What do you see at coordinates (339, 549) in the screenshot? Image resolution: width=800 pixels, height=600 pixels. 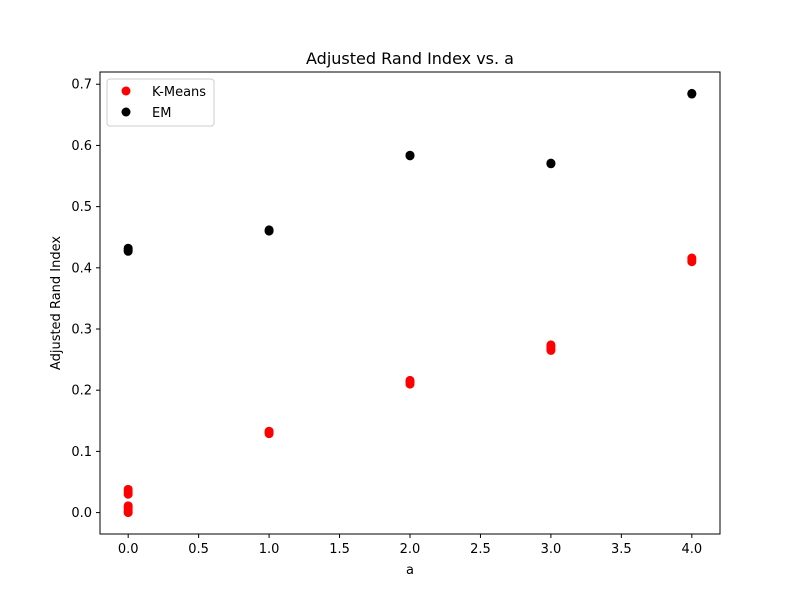 I see `x-tick-label: 1.5` at bounding box center [339, 549].